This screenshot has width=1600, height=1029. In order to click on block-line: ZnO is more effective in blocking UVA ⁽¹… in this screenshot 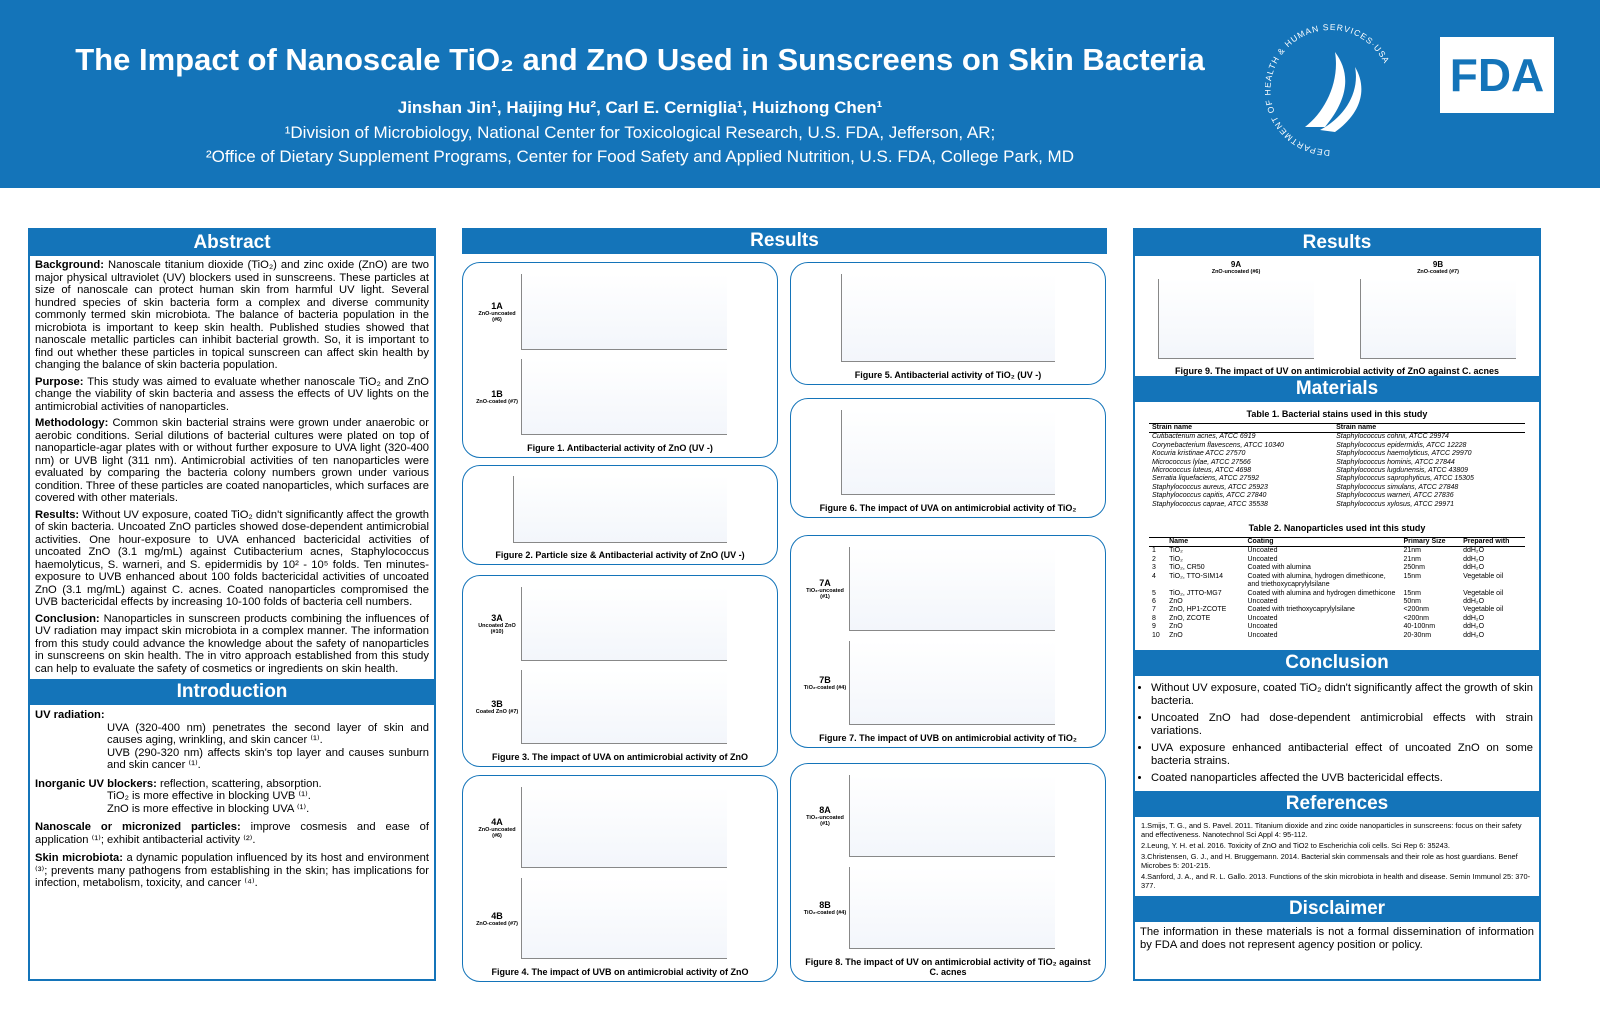, I will do `click(208, 808)`.